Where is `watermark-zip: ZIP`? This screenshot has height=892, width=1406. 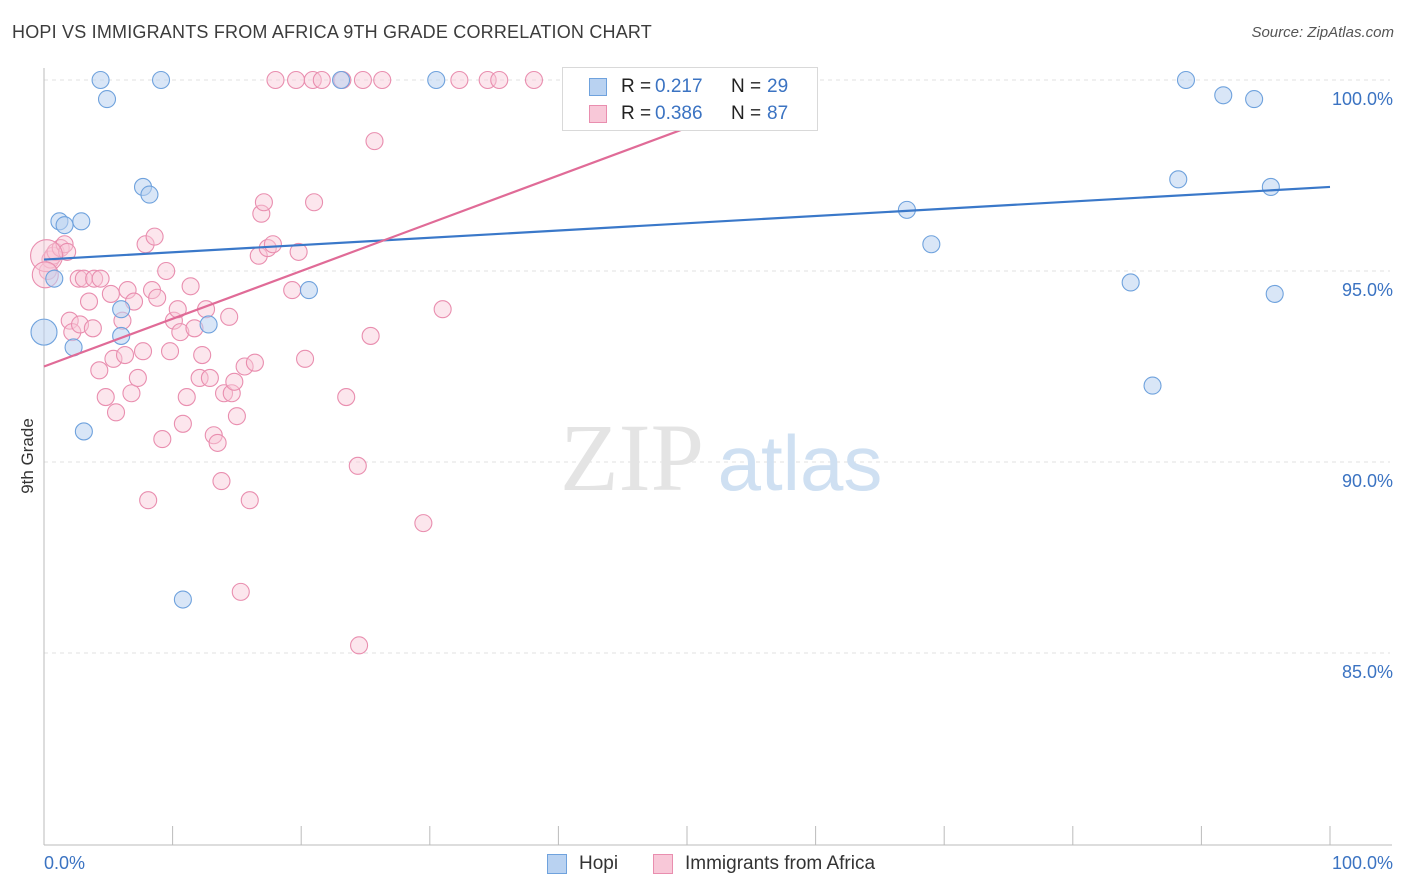 watermark-zip: ZIP is located at coordinates (632, 457).